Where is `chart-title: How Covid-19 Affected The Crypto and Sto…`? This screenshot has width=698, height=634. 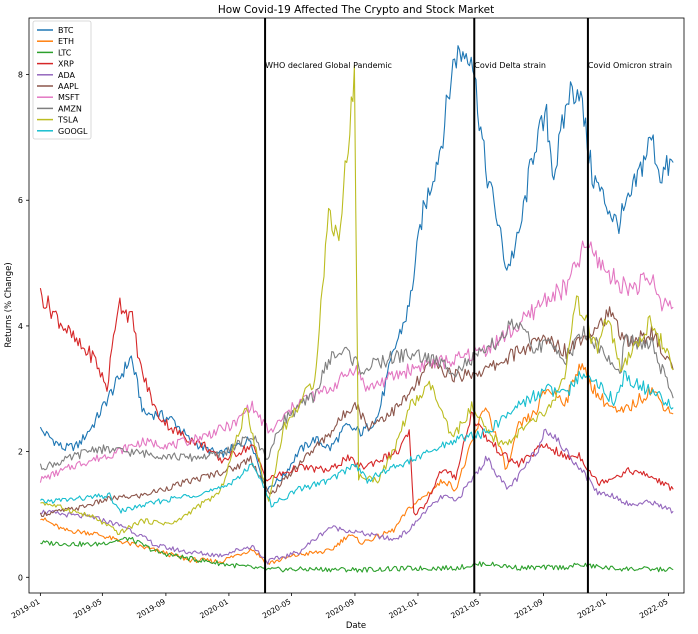 chart-title: How Covid-19 Affected The Crypto and Sto… is located at coordinates (356, 10).